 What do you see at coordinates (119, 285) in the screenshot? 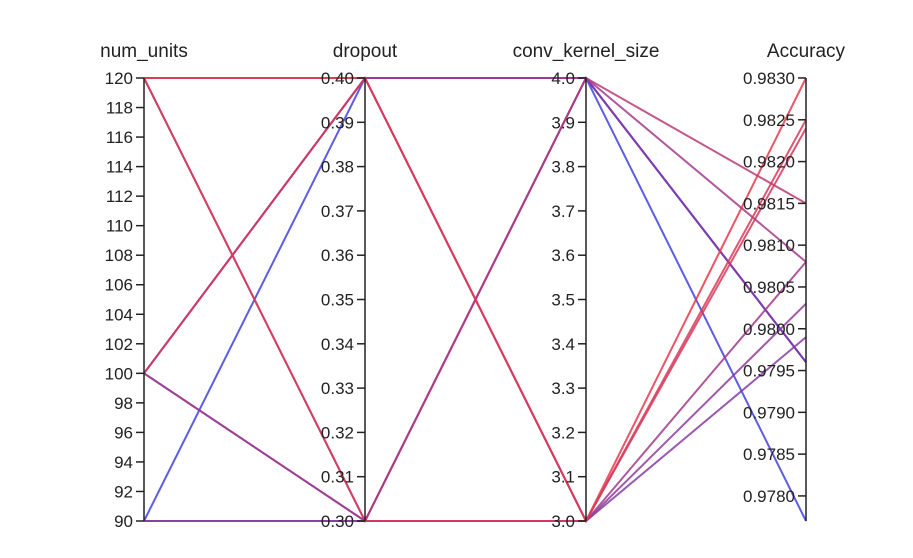
I see `tick-label: 106` at bounding box center [119, 285].